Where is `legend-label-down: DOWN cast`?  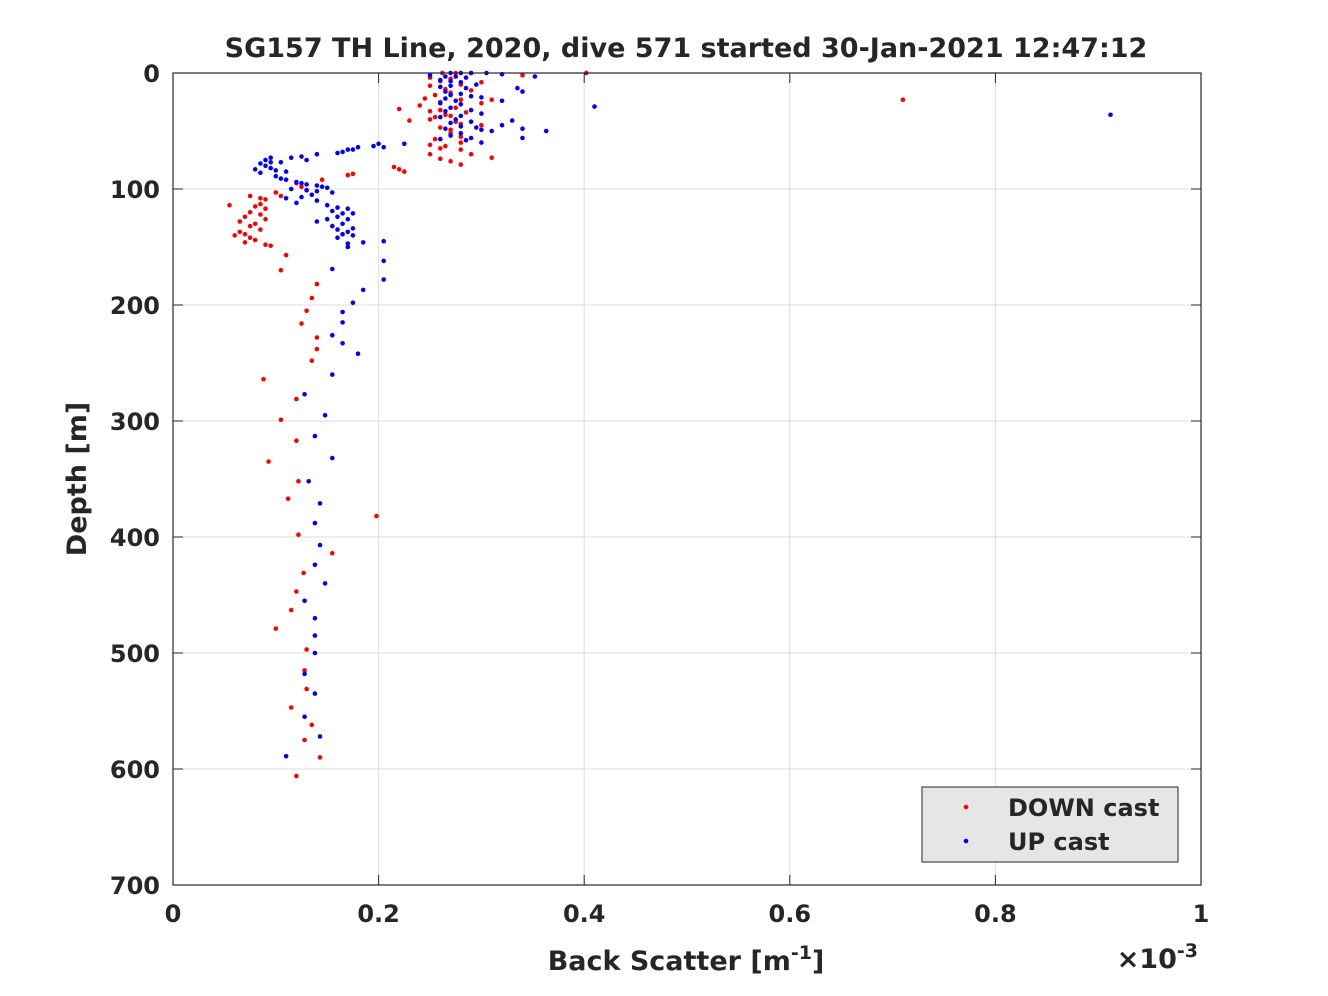 legend-label-down: DOWN cast is located at coordinates (1083, 808).